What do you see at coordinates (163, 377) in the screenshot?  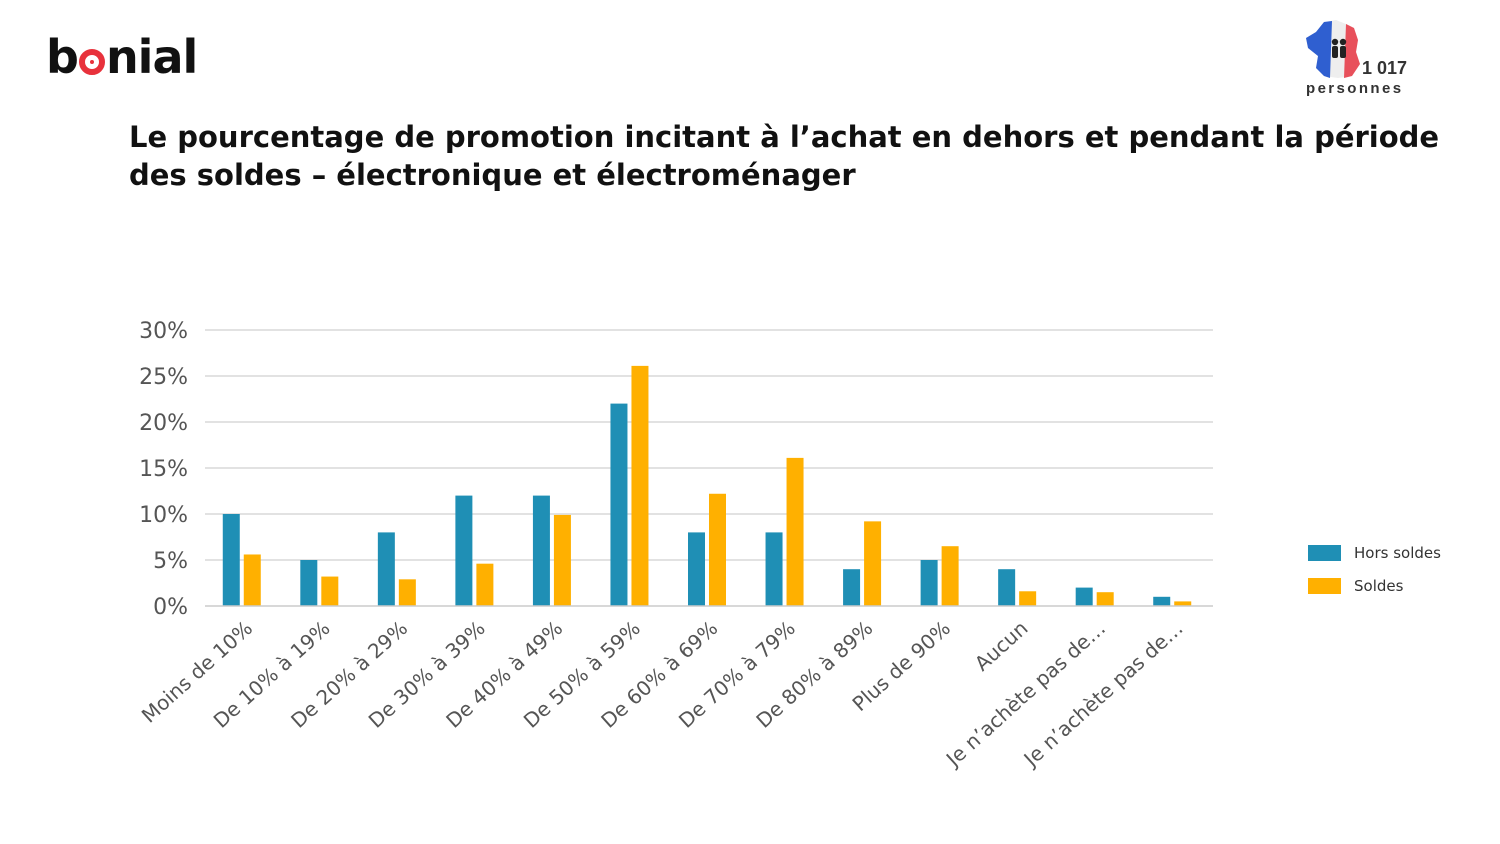 I see `y-tick-label: 25%` at bounding box center [163, 377].